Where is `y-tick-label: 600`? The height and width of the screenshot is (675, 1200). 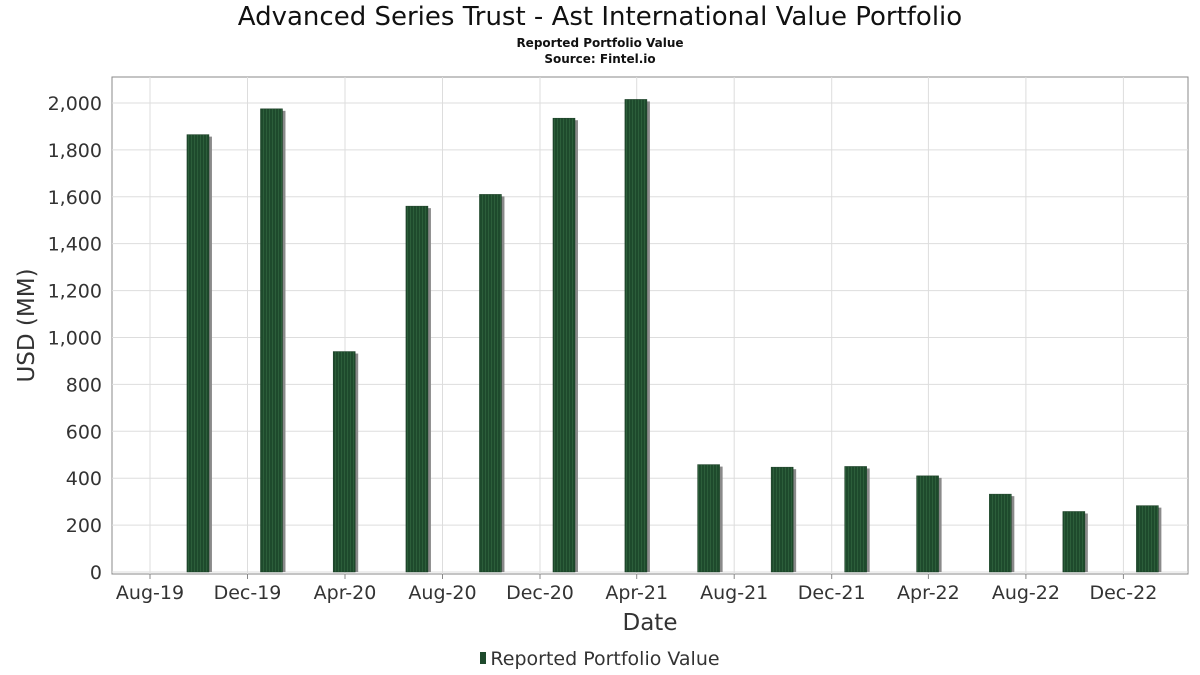 y-tick-label: 600 is located at coordinates (84, 432).